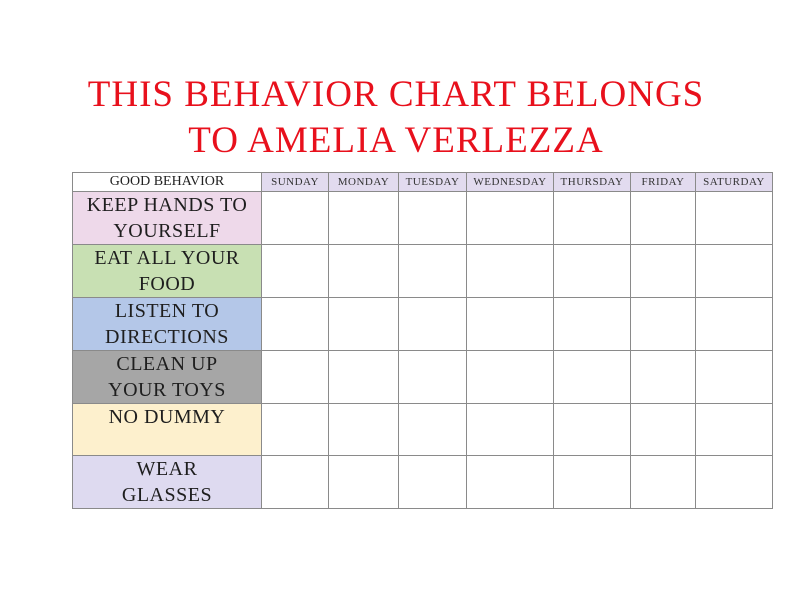  What do you see at coordinates (167, 429) in the screenshot?
I see `behavior-label-cell: NO DUMMY` at bounding box center [167, 429].